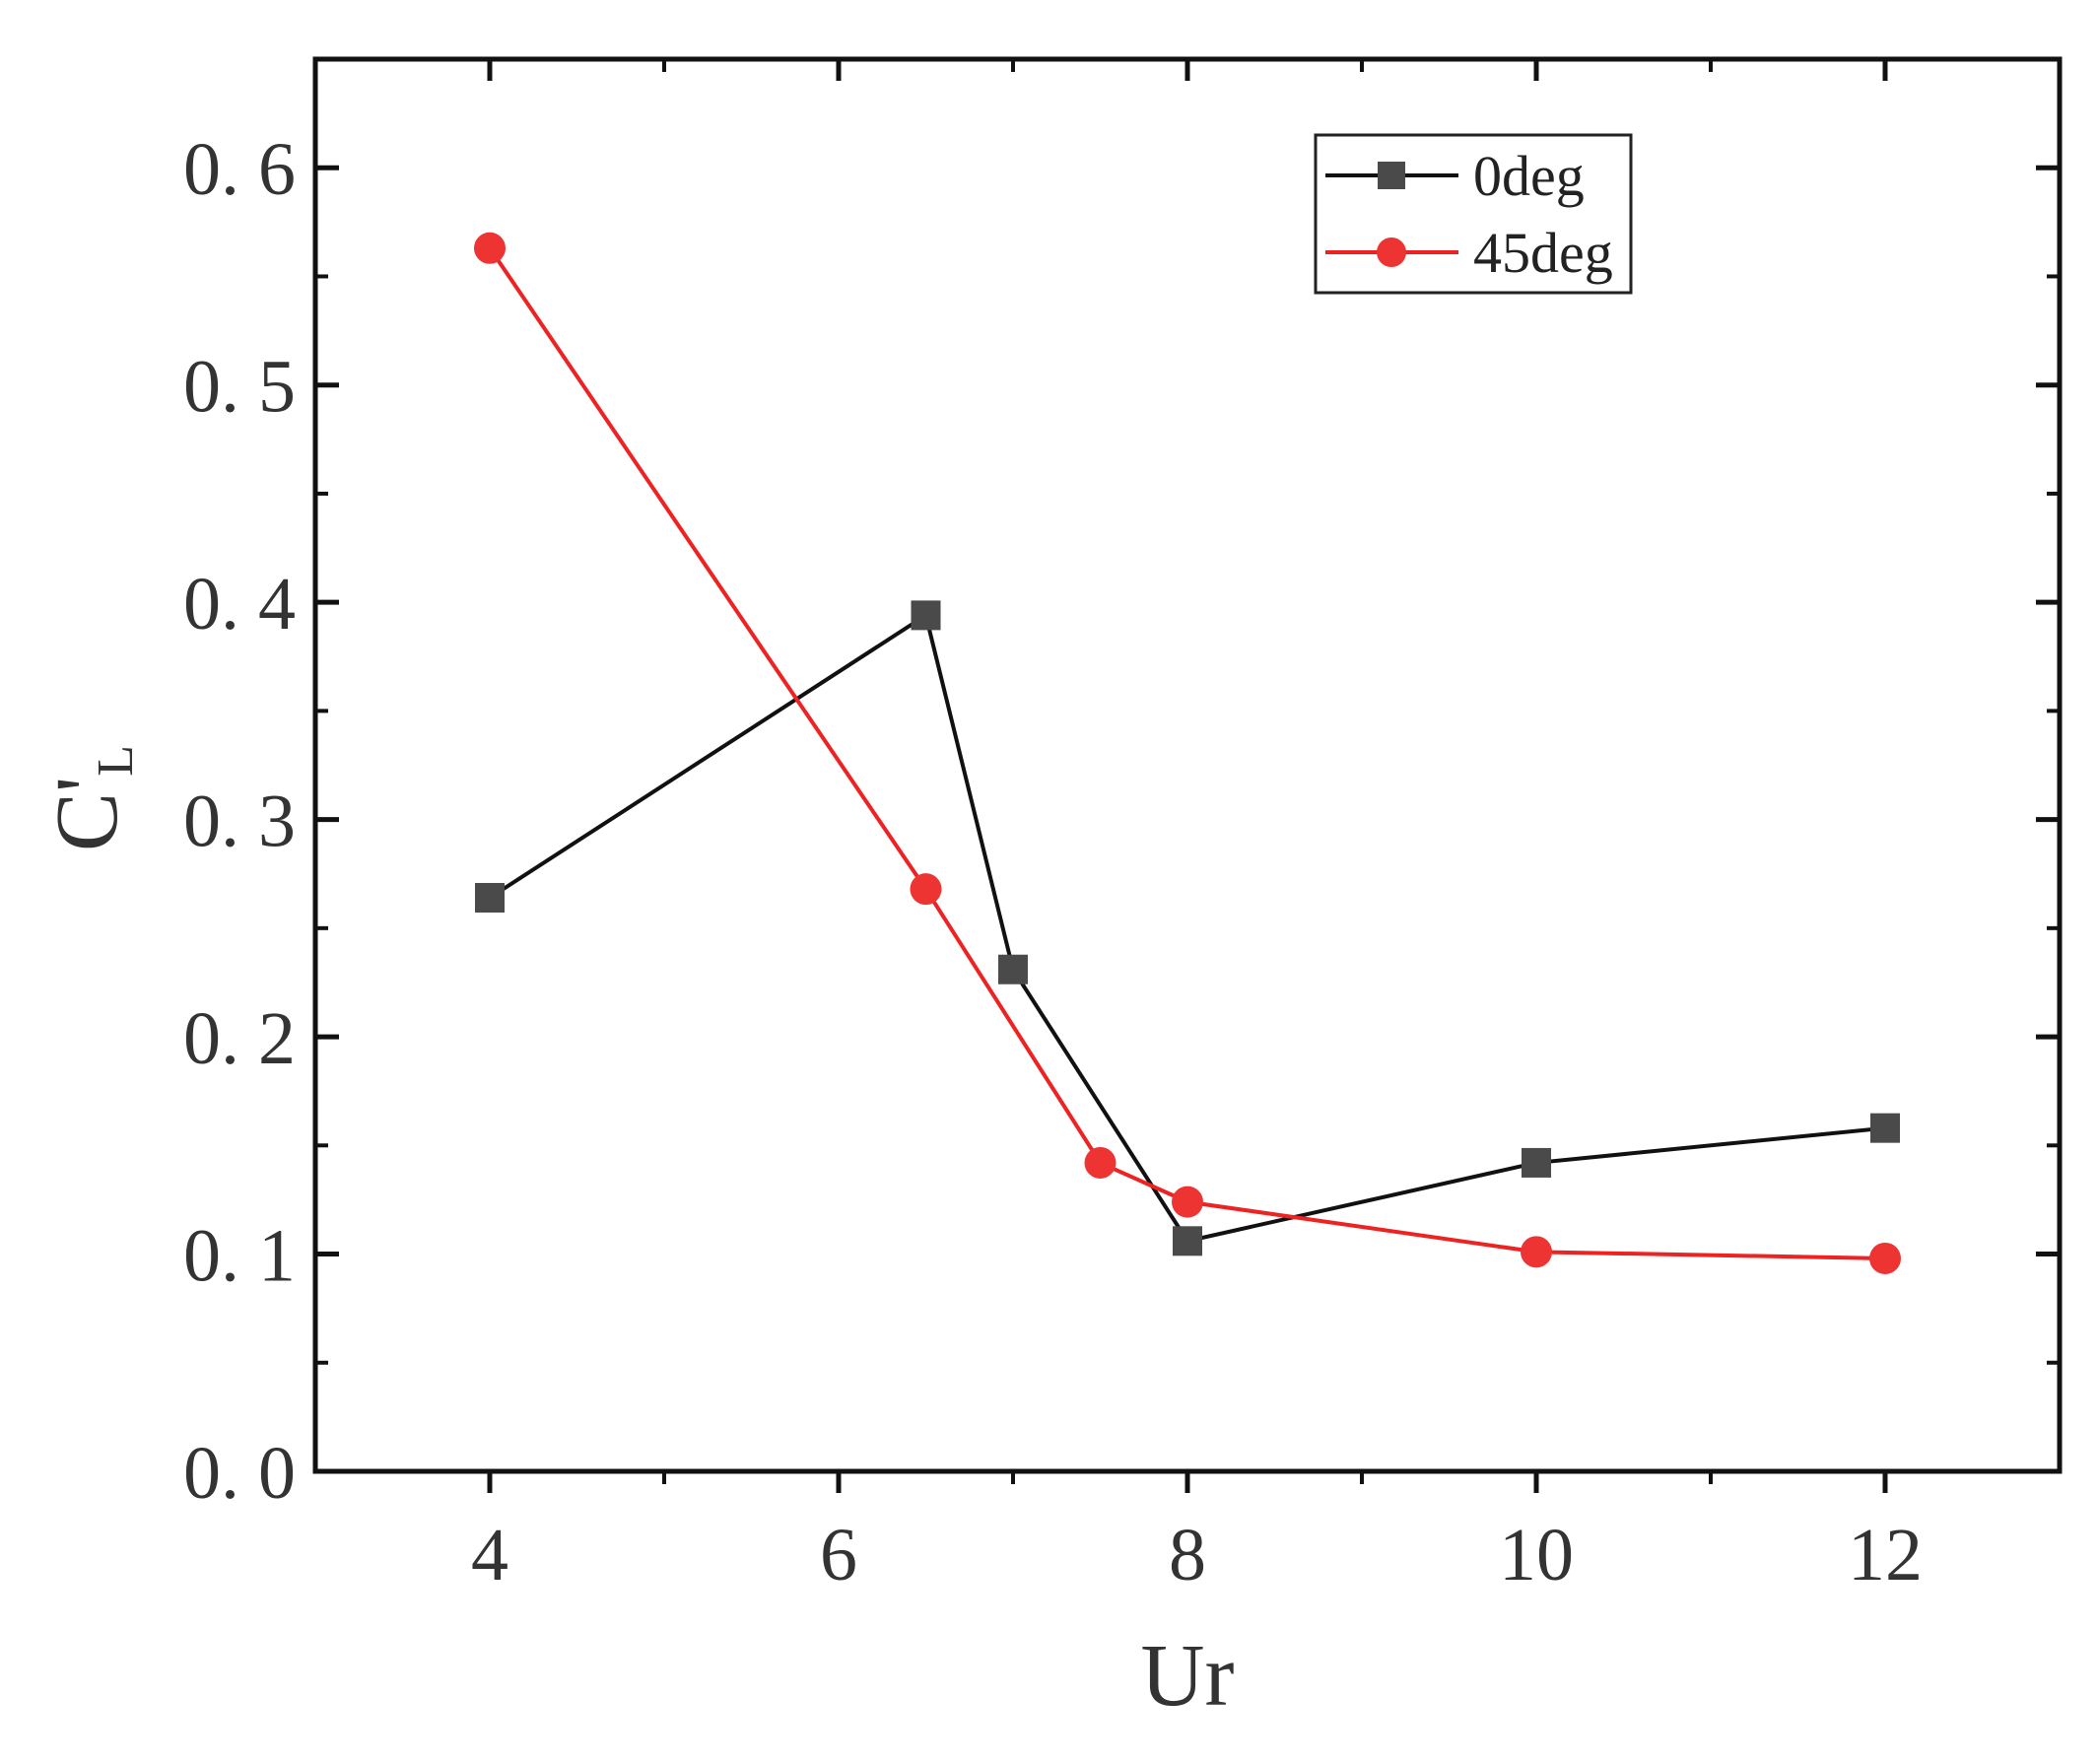  Describe the element at coordinates (239, 387) in the screenshot. I see `y-tick-label: 0. 5` at that location.